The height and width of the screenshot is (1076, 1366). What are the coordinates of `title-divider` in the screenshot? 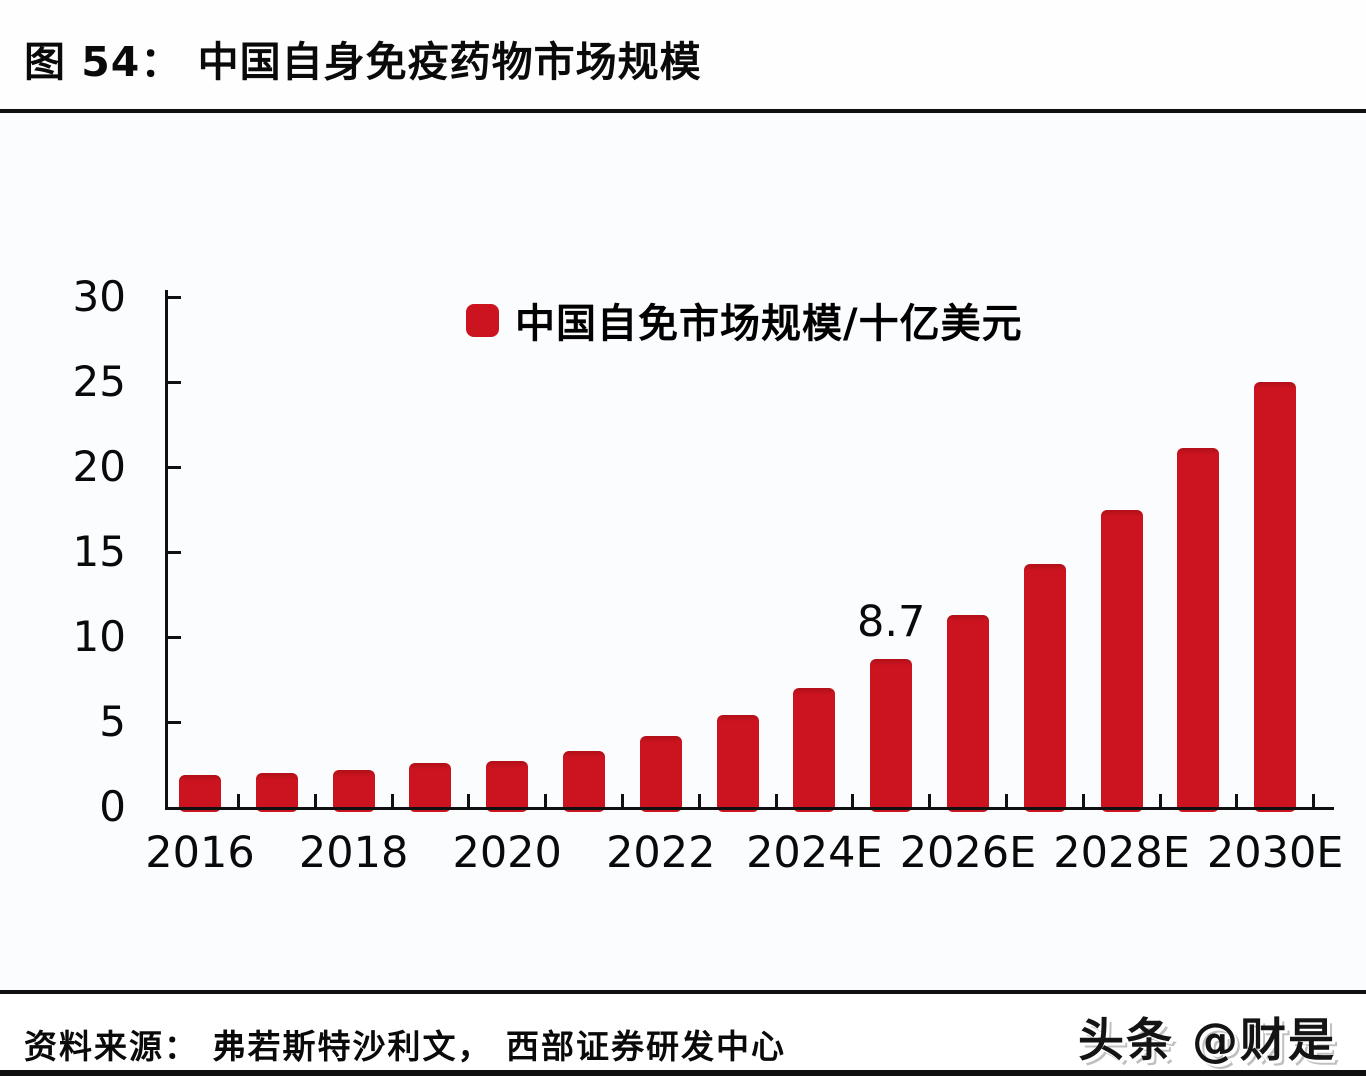 It's located at (683, 111).